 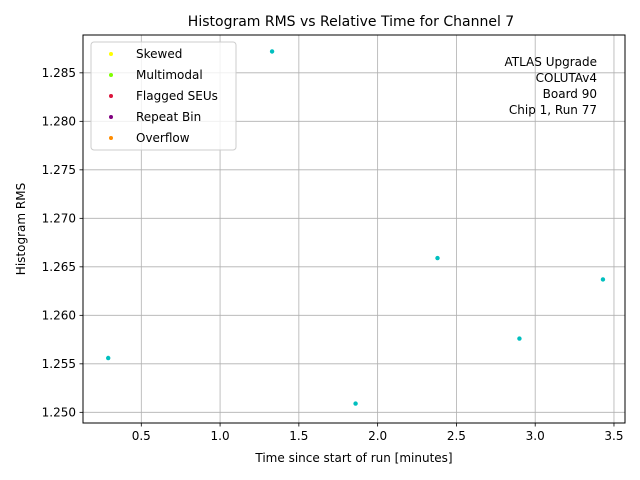 What do you see at coordinates (59, 267) in the screenshot?
I see `y-tick-label: 1.265` at bounding box center [59, 267].